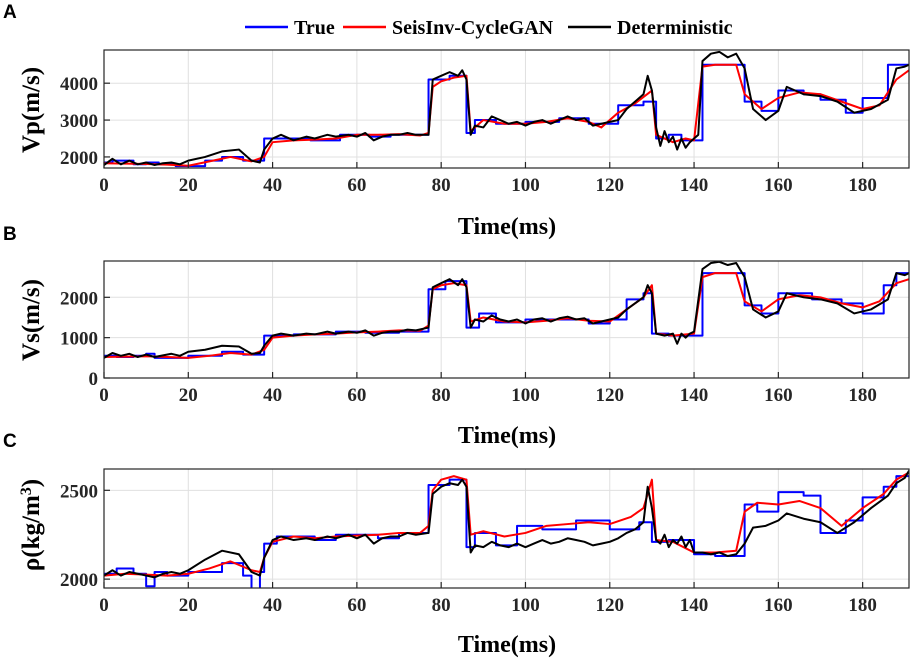  Describe the element at coordinates (506, 115) in the screenshot. I see `panel-a-series-seisinv` at that location.